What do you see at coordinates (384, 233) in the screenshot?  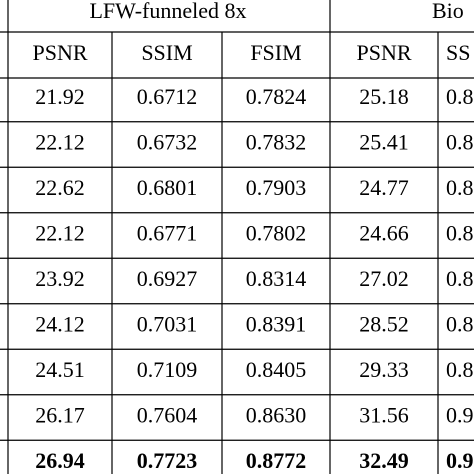 I see `cell: 24.66` at bounding box center [384, 233].